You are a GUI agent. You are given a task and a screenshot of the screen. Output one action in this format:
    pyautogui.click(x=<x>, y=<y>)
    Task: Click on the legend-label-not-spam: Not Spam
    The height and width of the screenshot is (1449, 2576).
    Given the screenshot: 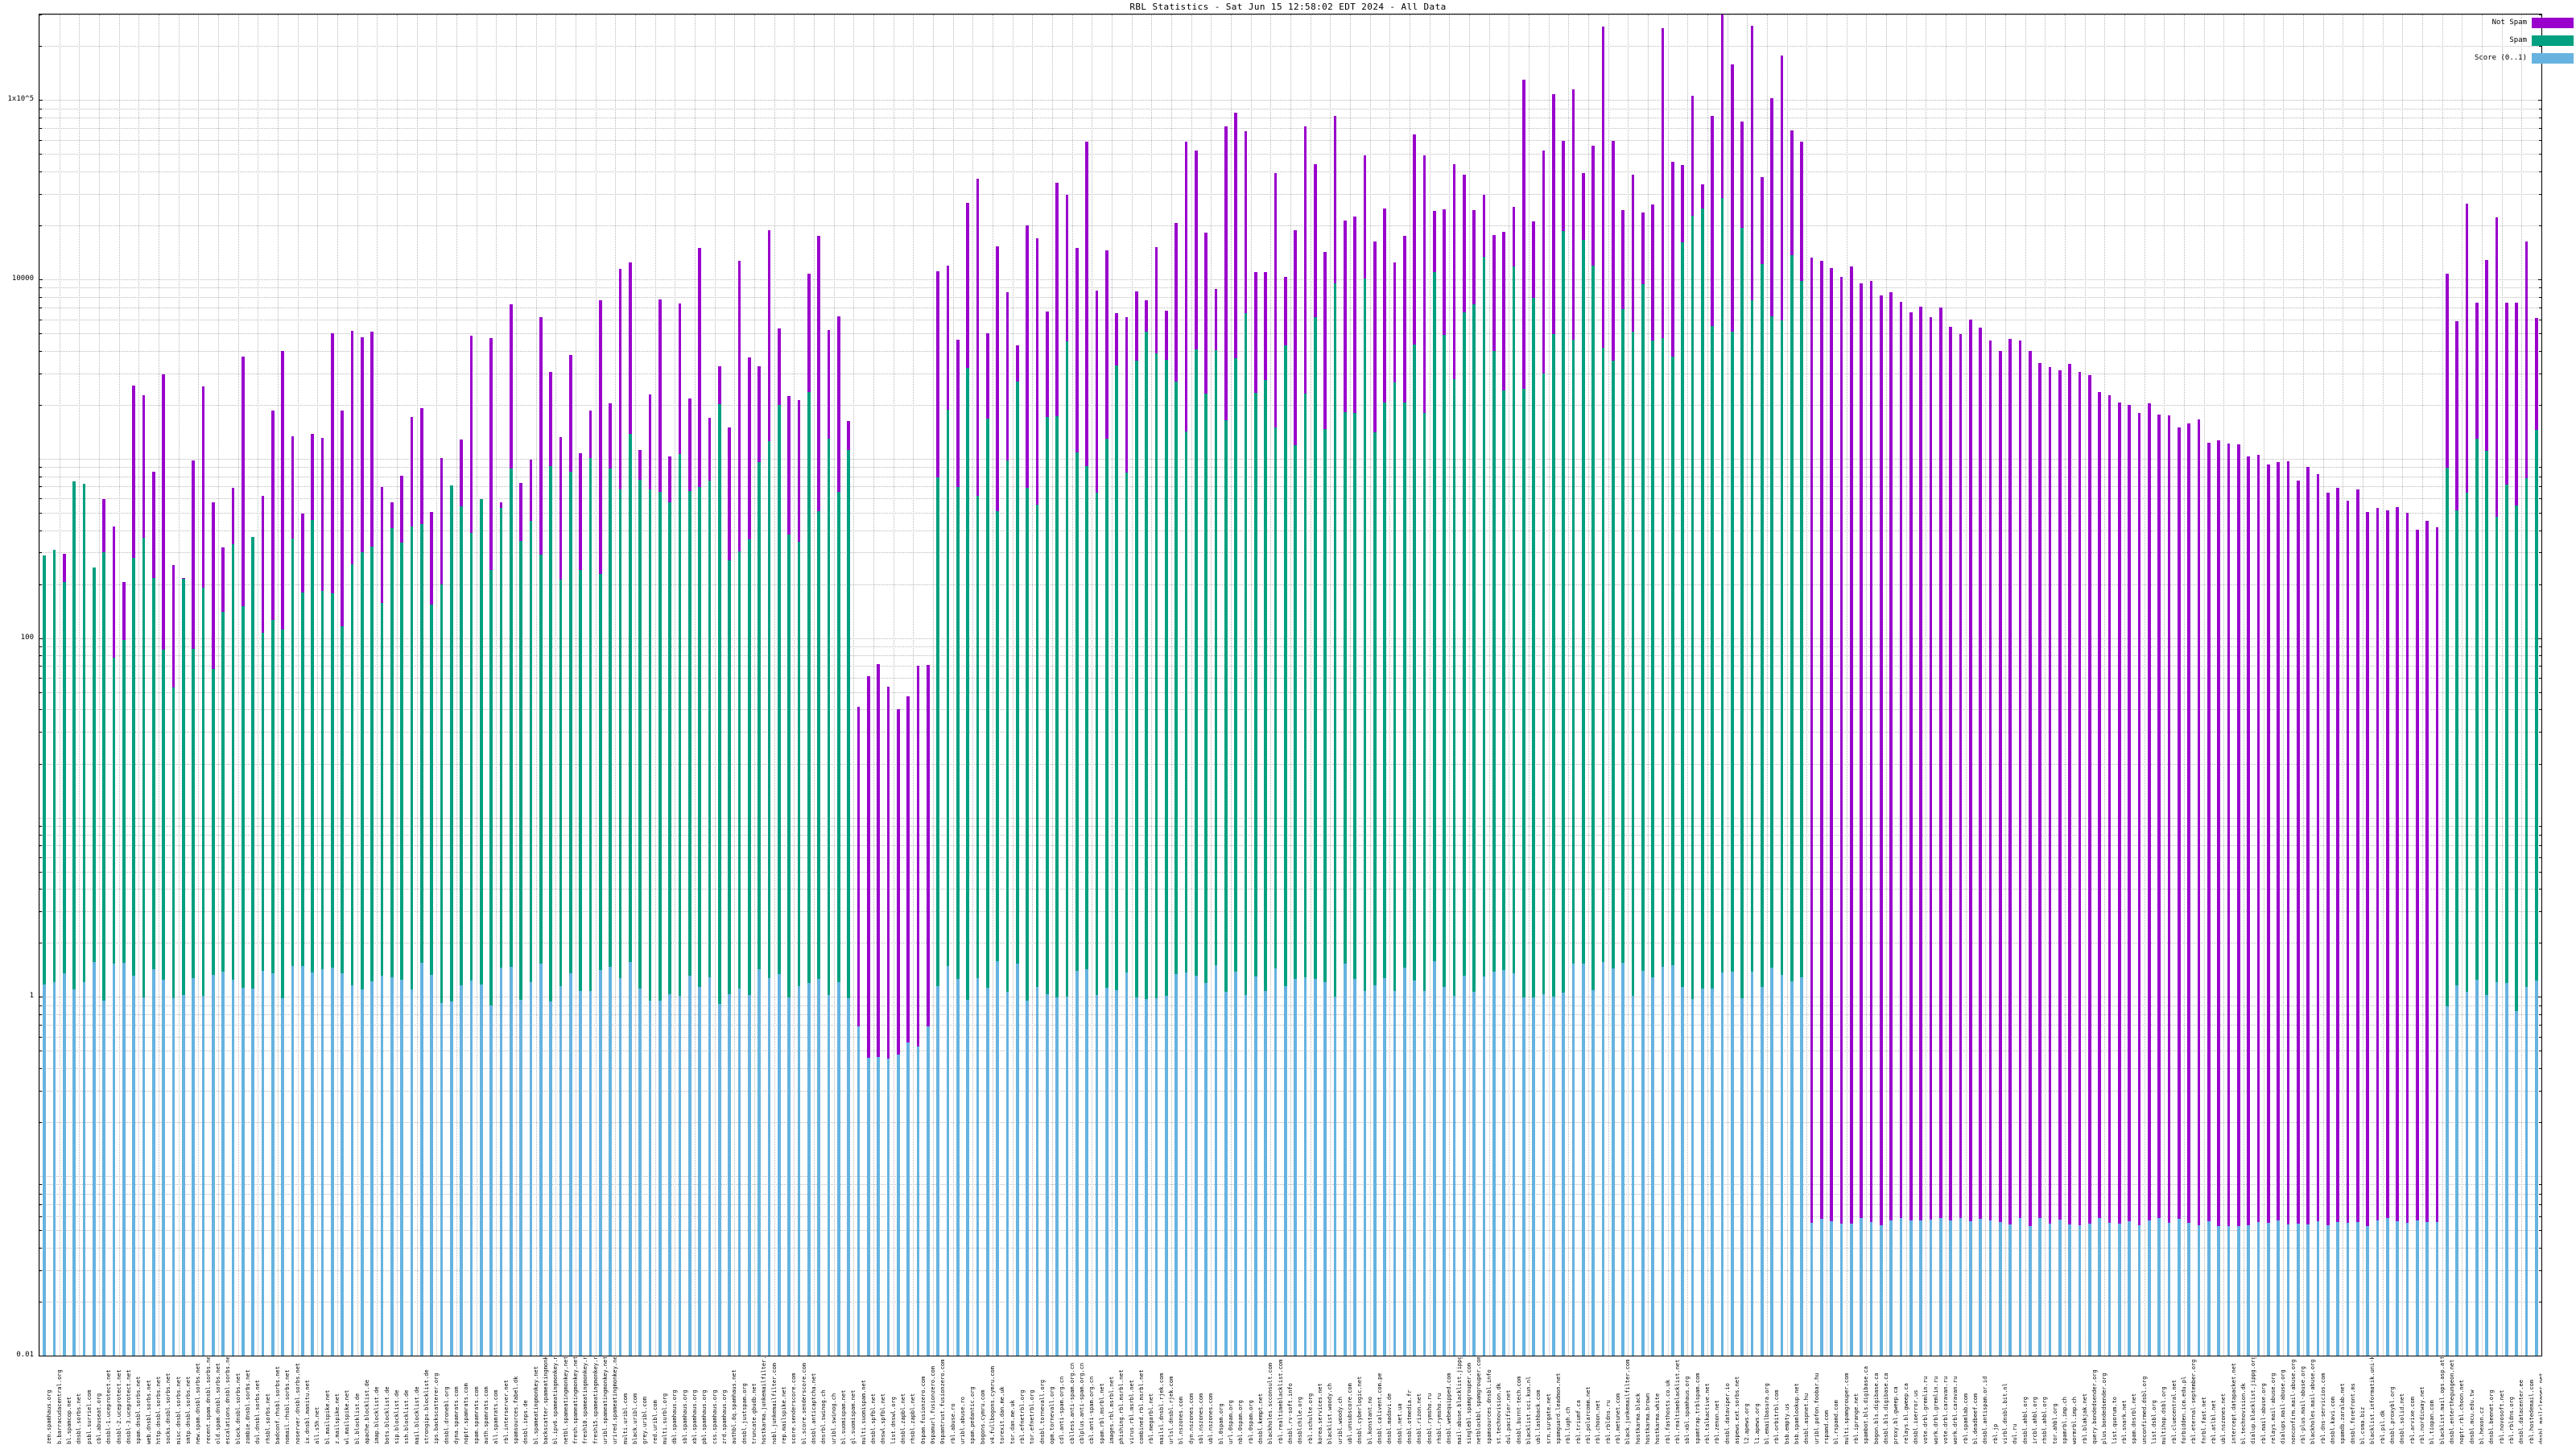 What is the action you would take?
    pyautogui.click(x=2509, y=23)
    